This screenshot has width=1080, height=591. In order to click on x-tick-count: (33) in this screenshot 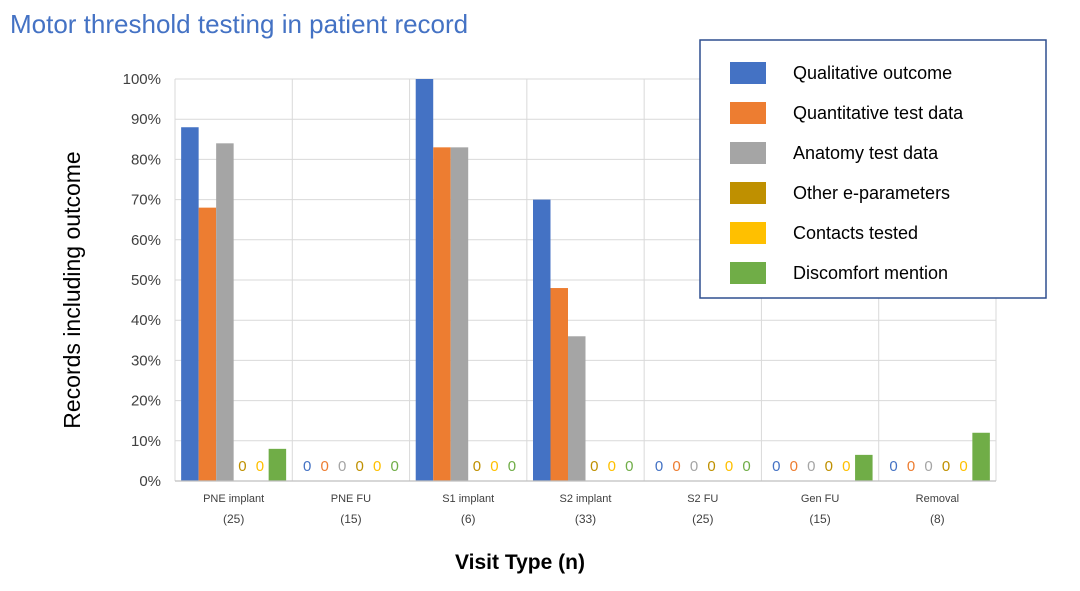, I will do `click(585, 519)`.